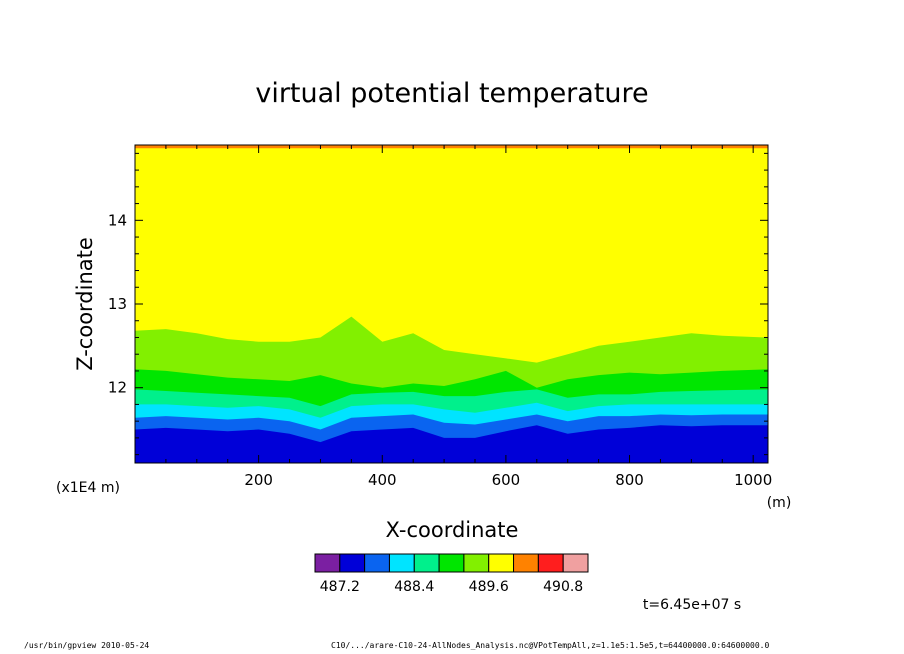 The image size is (904, 654). I want to click on y-tick-label: 13, so click(117, 304).